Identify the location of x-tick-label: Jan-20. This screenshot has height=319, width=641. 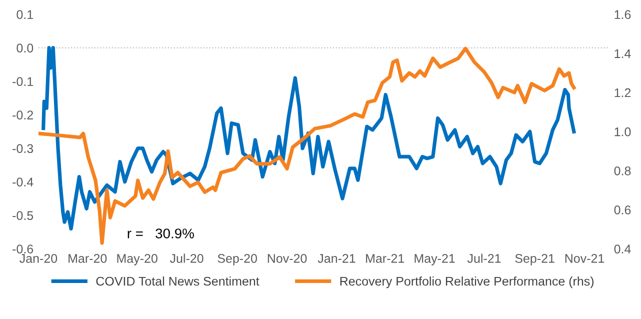
(39, 258).